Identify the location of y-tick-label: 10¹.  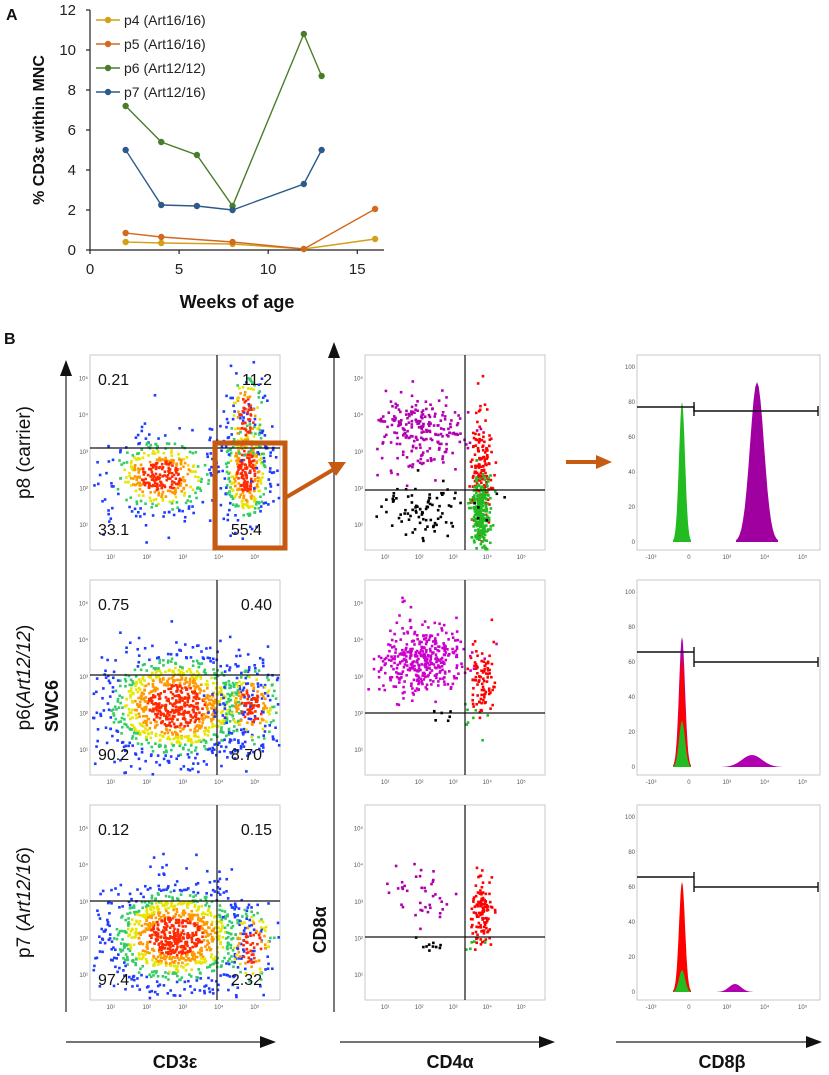
(83, 976).